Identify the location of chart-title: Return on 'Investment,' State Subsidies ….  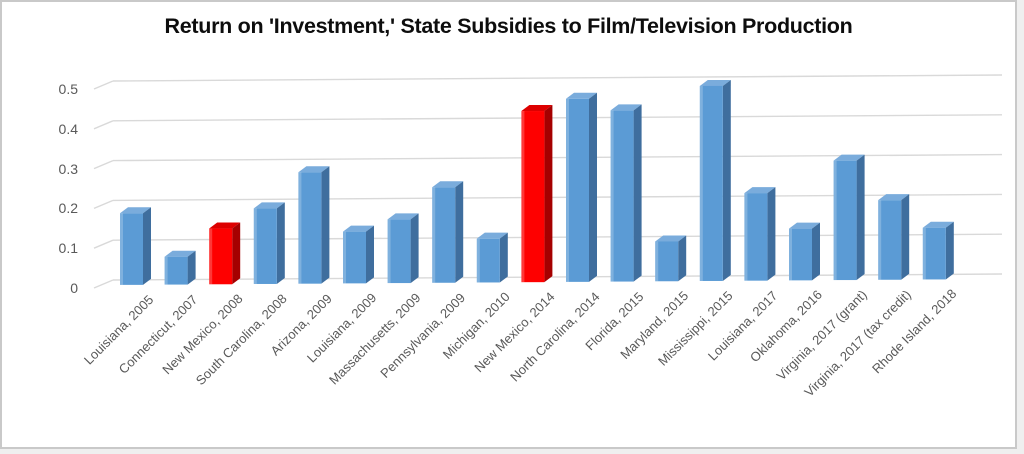
(508, 26).